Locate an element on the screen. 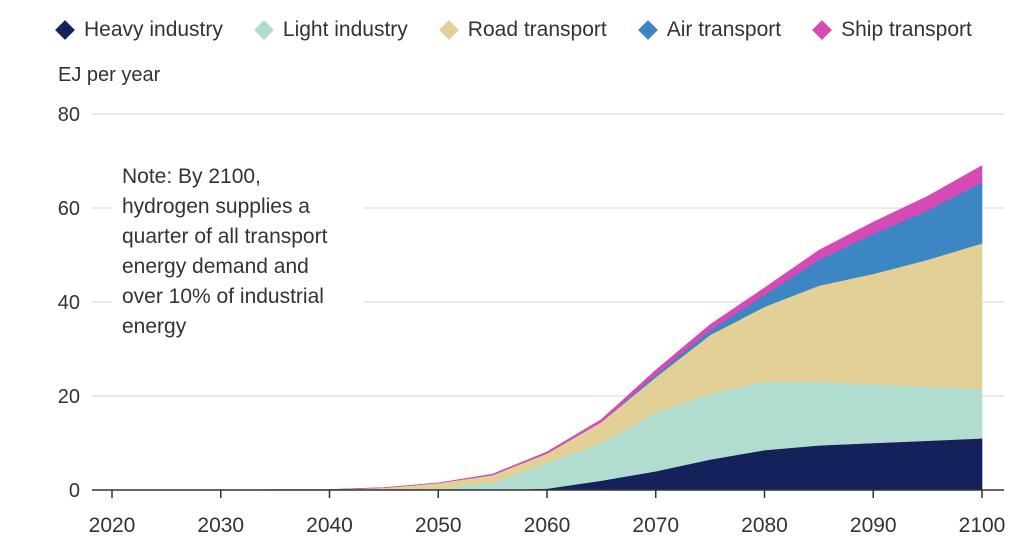 Image resolution: width=1024 pixels, height=541 pixels. x-tick-label: 2040 is located at coordinates (329, 525).